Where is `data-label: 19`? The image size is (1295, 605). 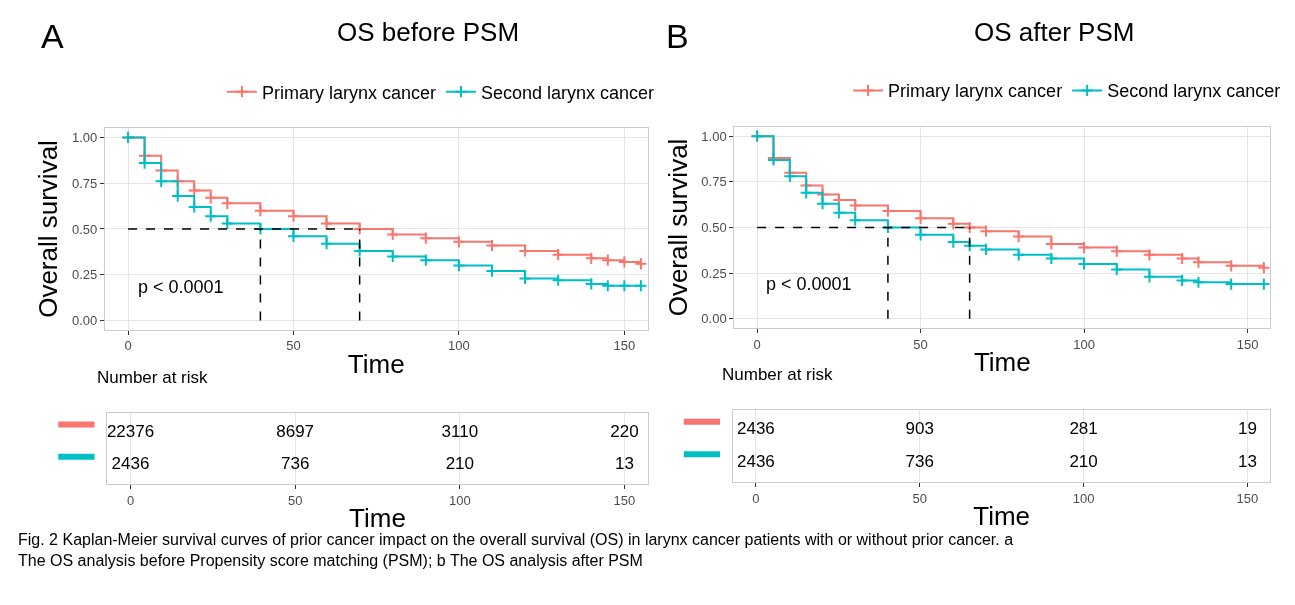
data-label: 19 is located at coordinates (1247, 429).